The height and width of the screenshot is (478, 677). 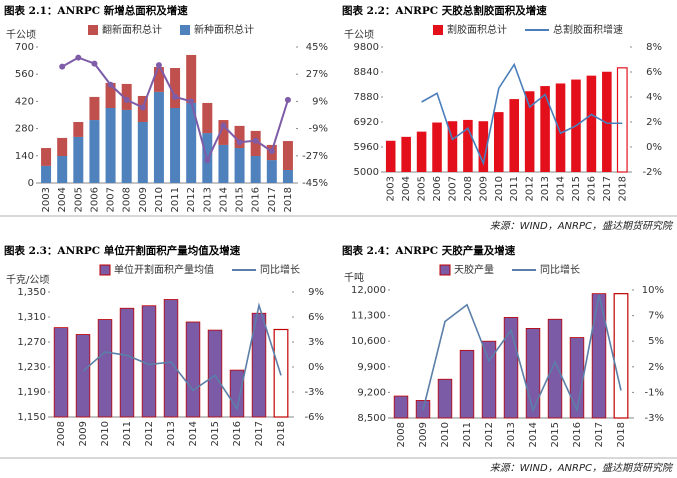 I want to click on x-tick-label: 2010, so click(x=105, y=433).